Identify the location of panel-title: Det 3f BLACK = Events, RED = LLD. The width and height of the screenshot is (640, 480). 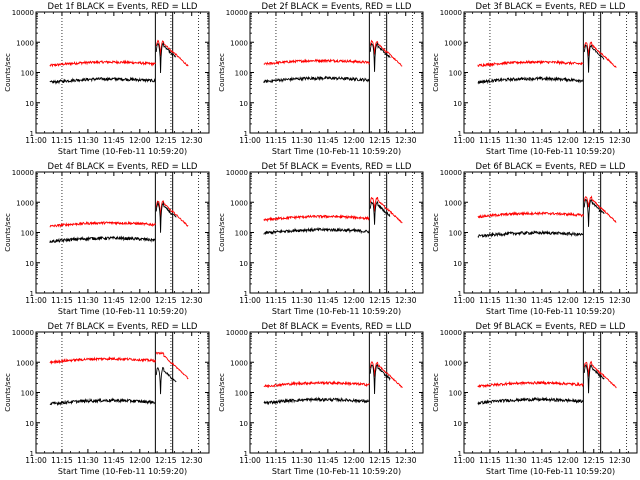
(551, 7).